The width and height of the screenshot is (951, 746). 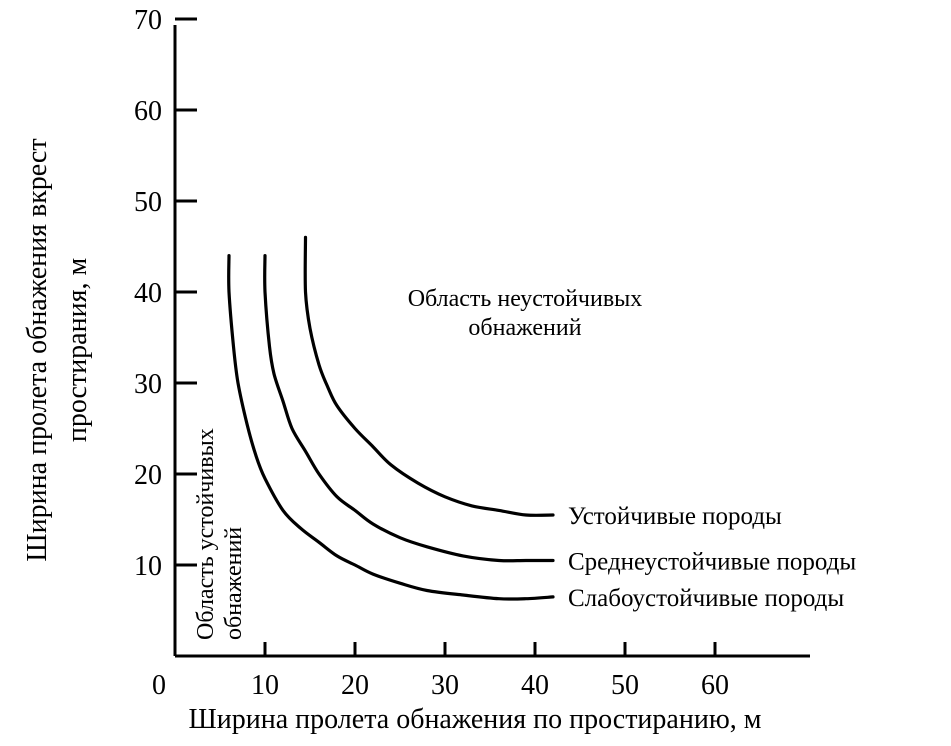 I want to click on y-axis-title-line-1: Ширина пролета обнажения вкрест, so click(x=37, y=349).